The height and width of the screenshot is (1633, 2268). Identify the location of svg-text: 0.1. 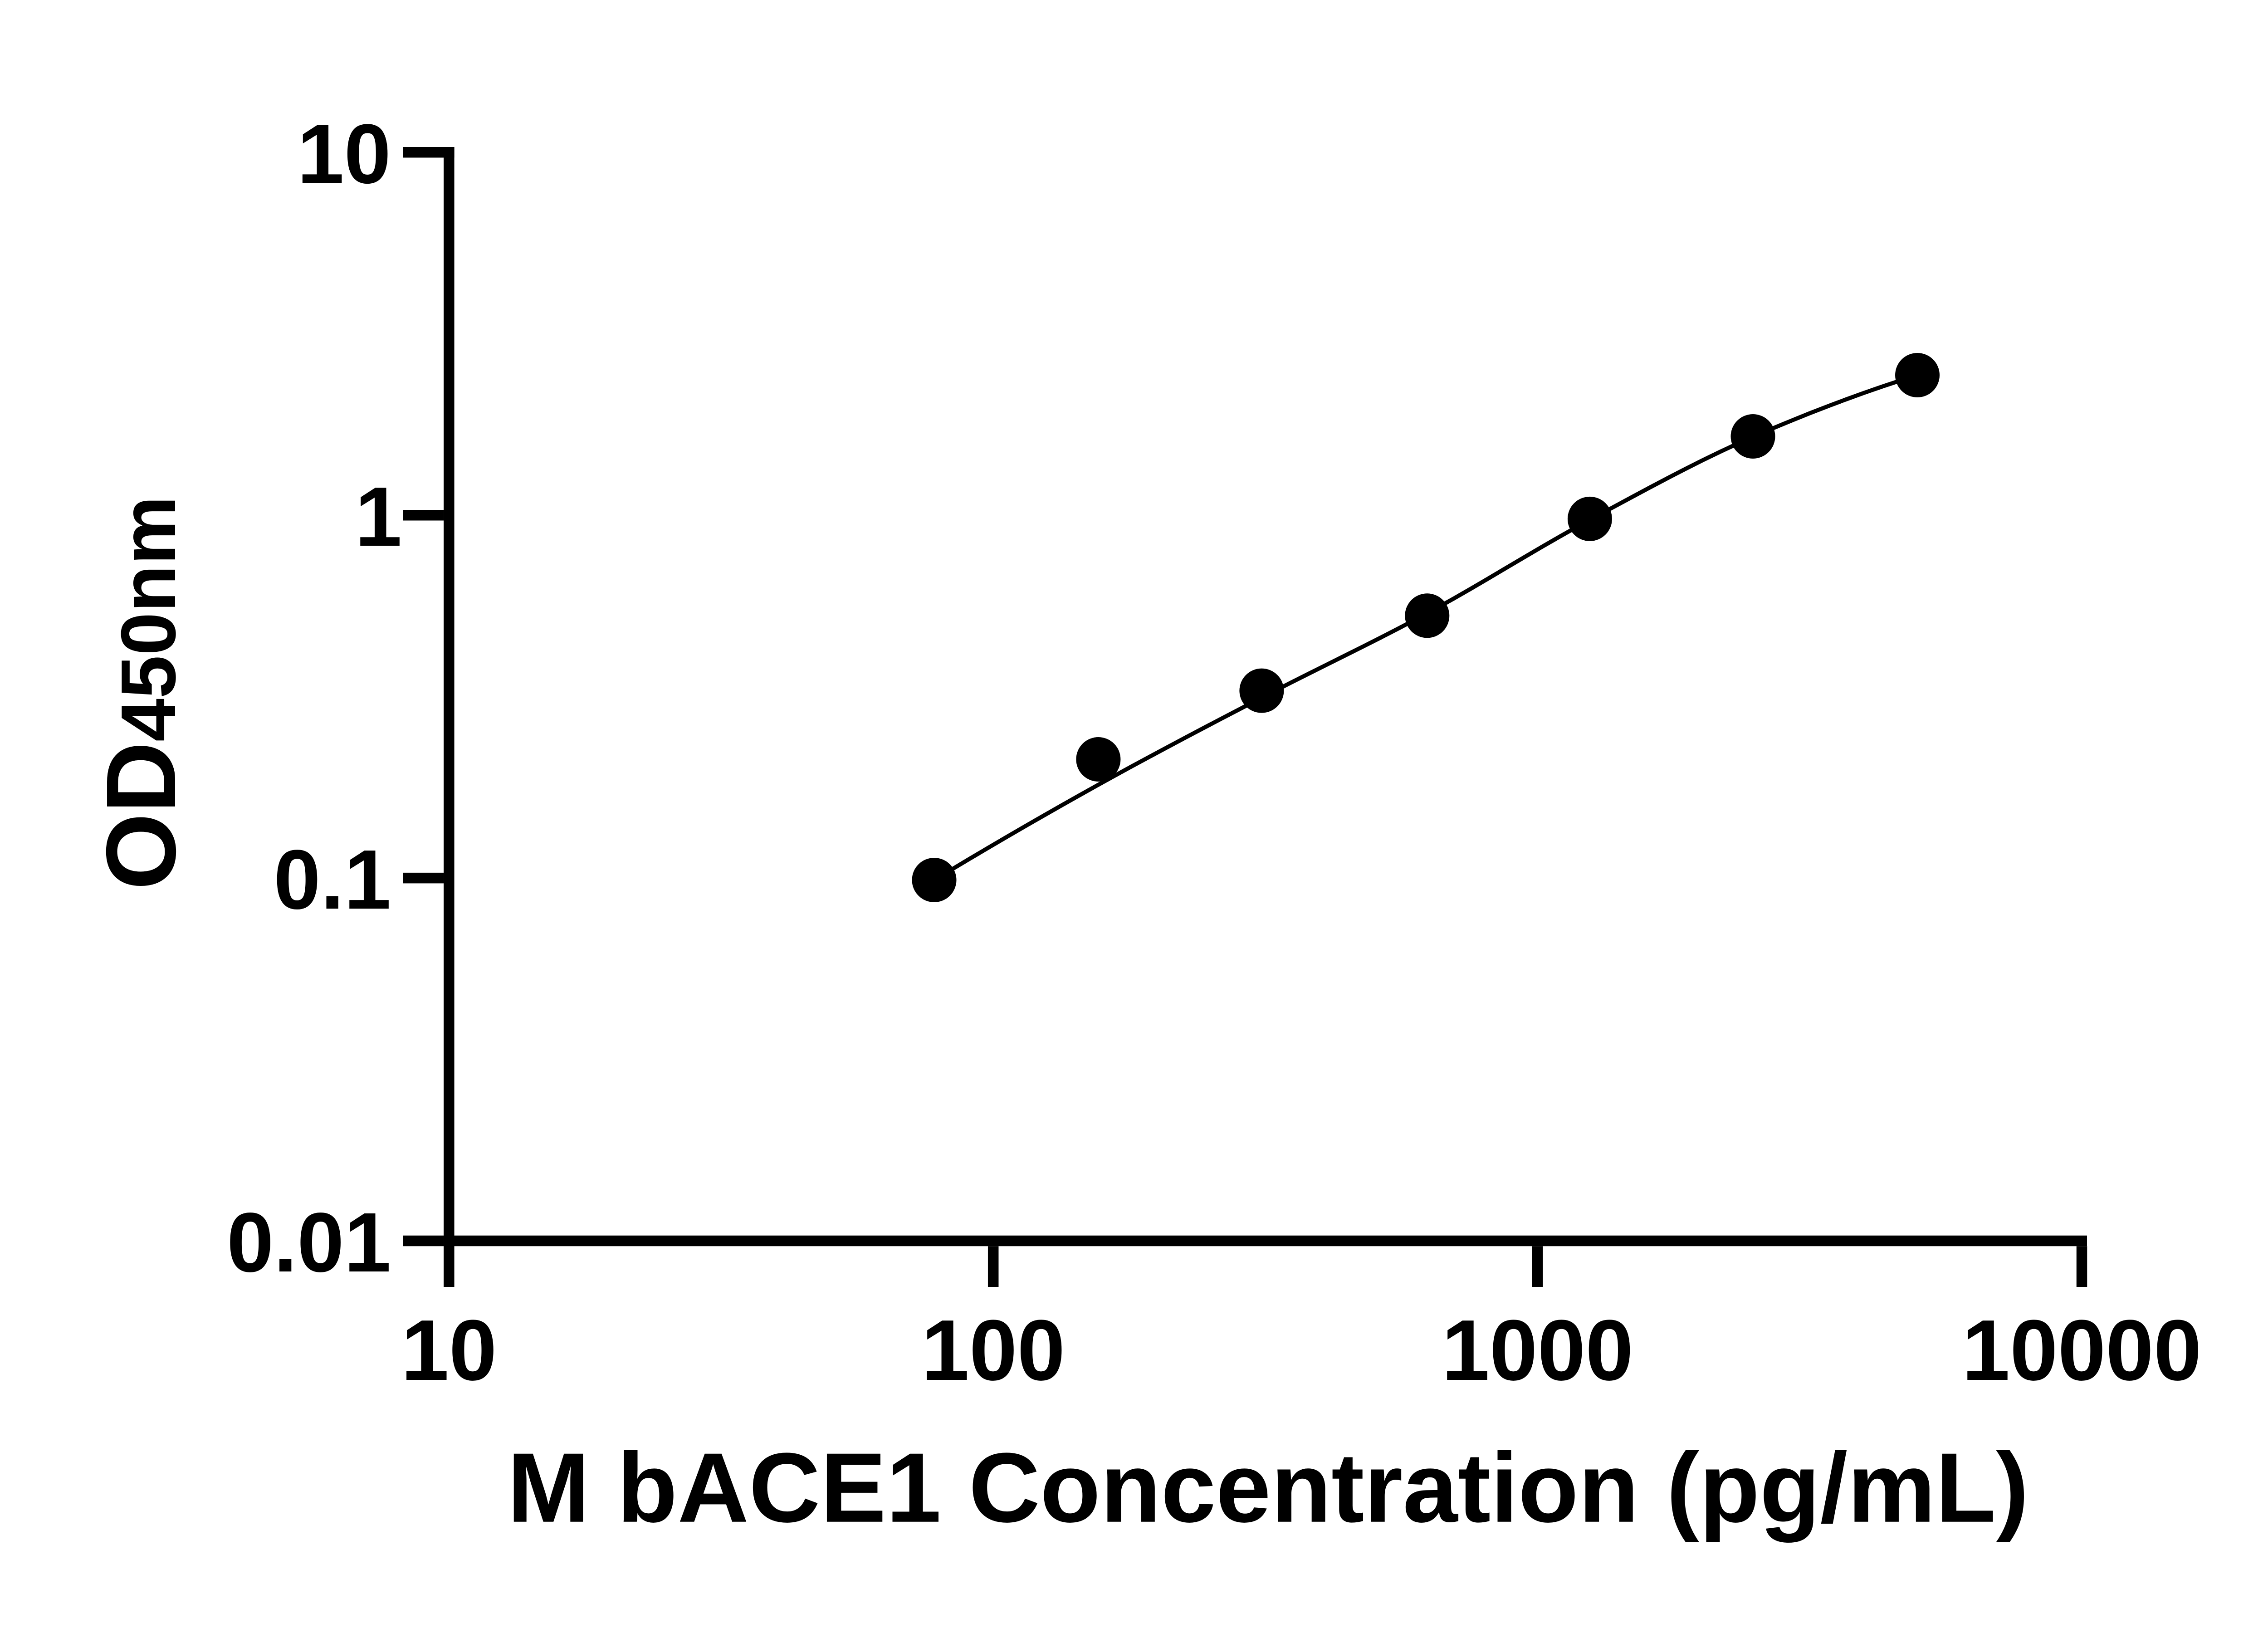
(332, 880).